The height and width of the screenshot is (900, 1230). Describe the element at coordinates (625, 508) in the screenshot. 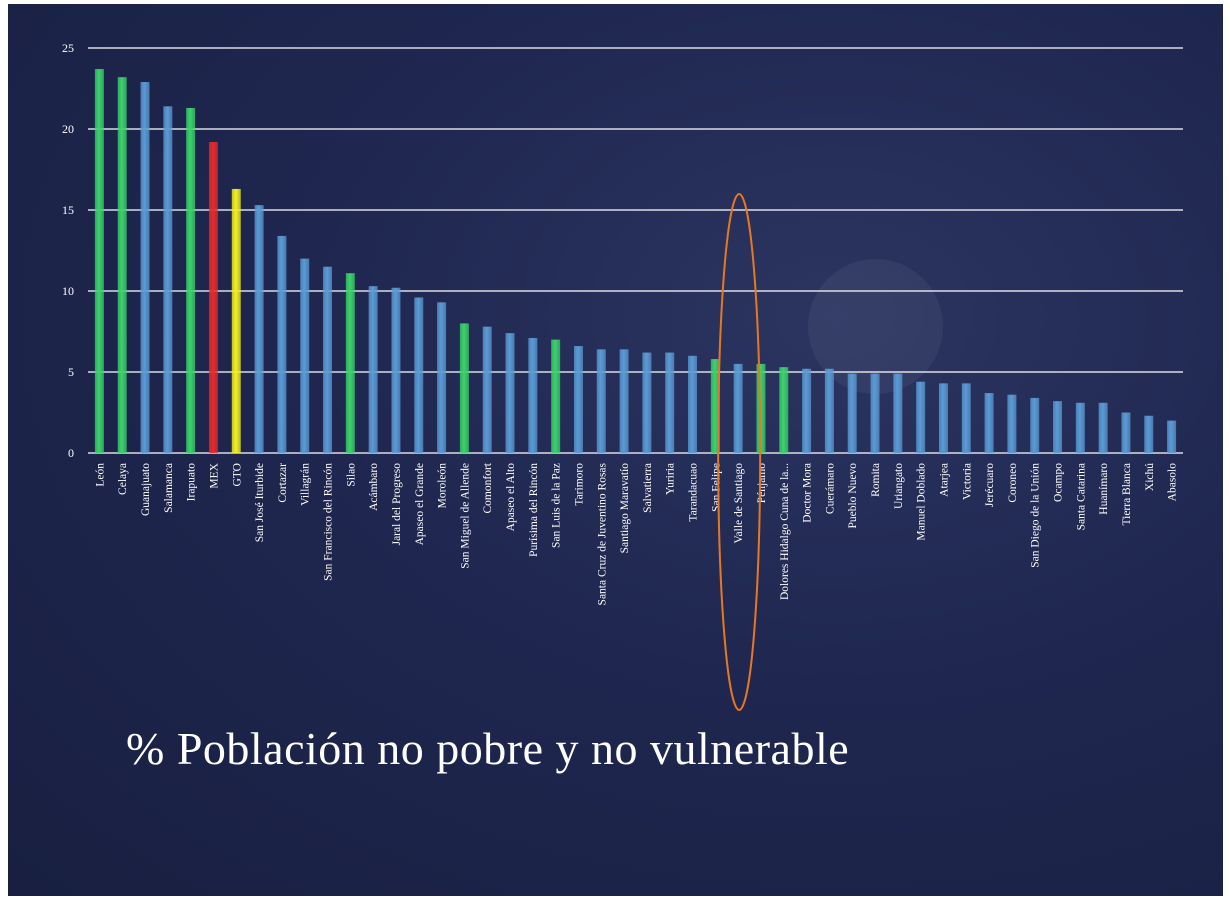

I see `category-label: Santiago Maravatío` at that location.